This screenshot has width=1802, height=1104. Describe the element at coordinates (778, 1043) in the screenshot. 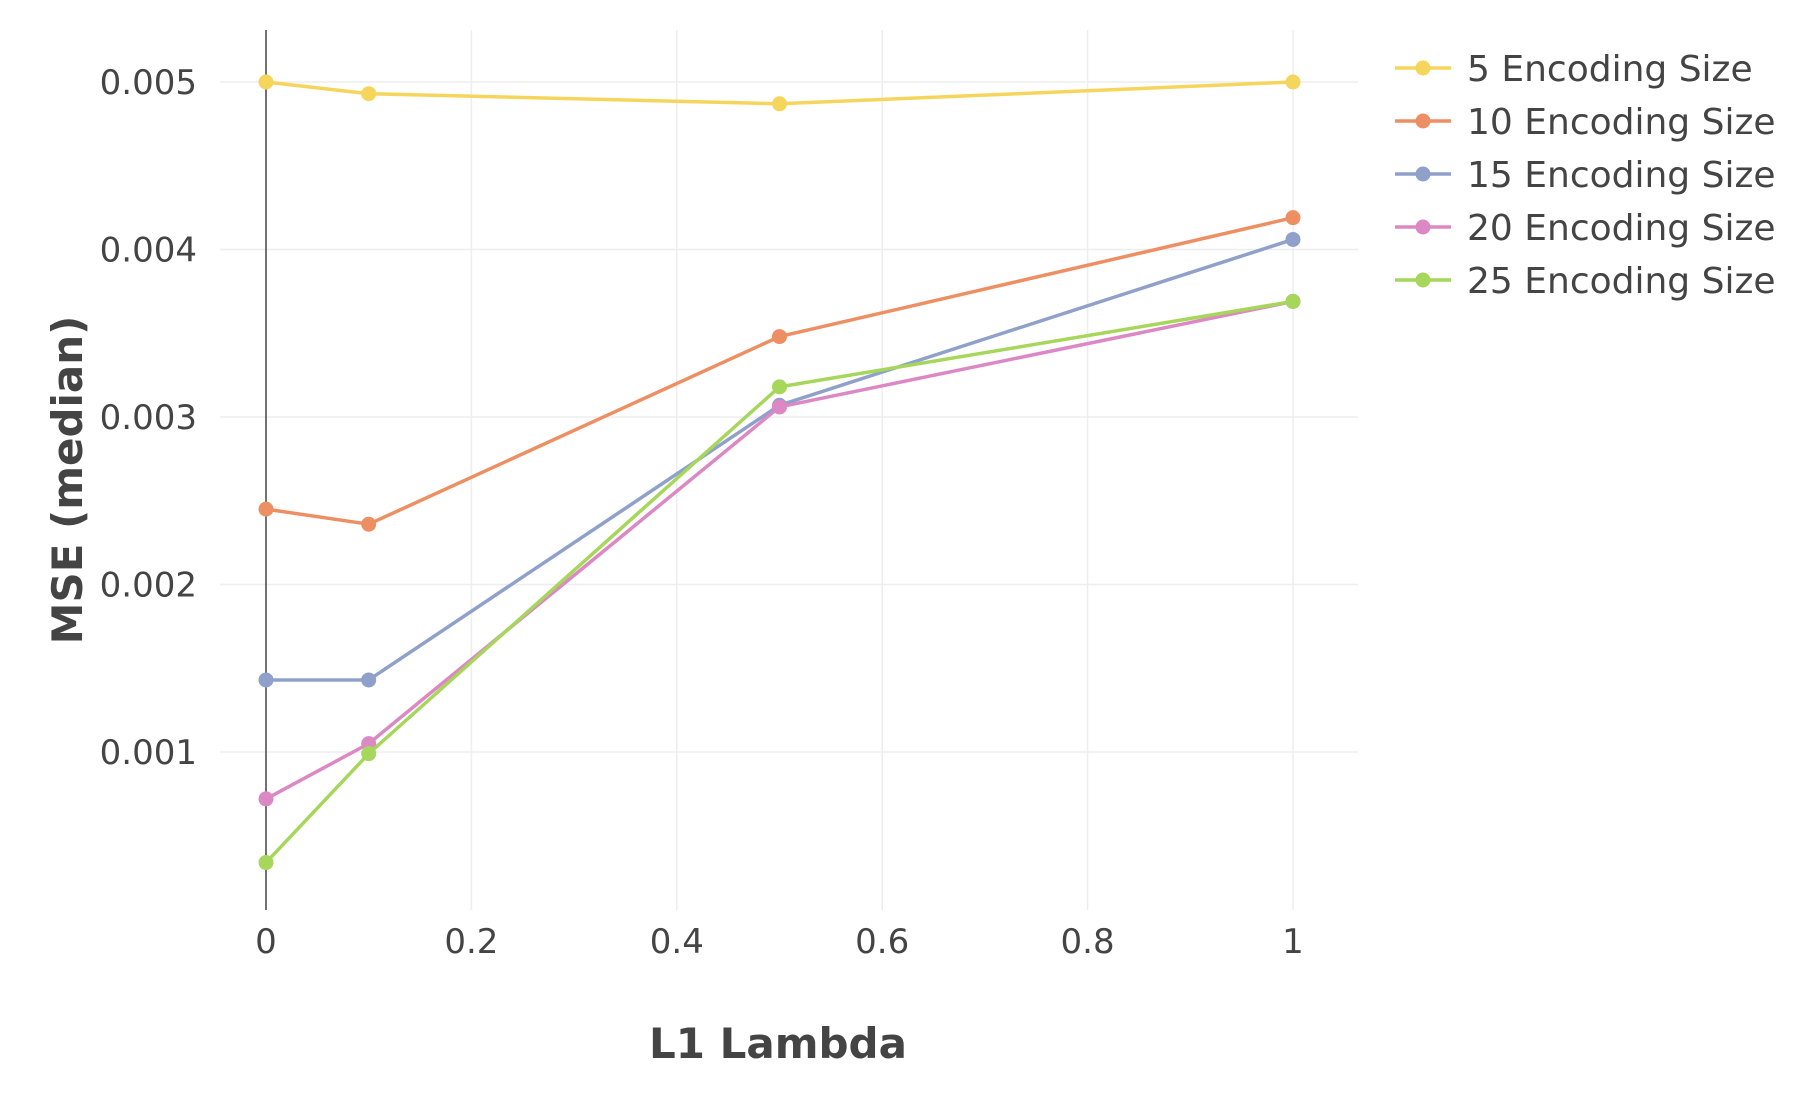

I see `x-axis-title: L1 Lambda` at that location.